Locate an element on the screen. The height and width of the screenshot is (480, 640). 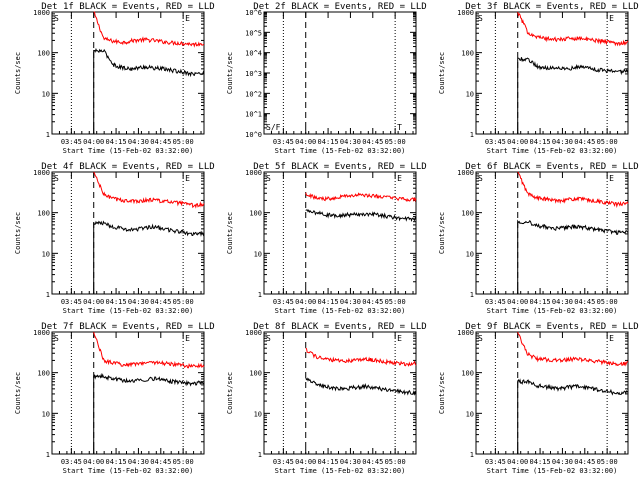
y-tick-label: 10^0 is located at coordinates (253, 135).